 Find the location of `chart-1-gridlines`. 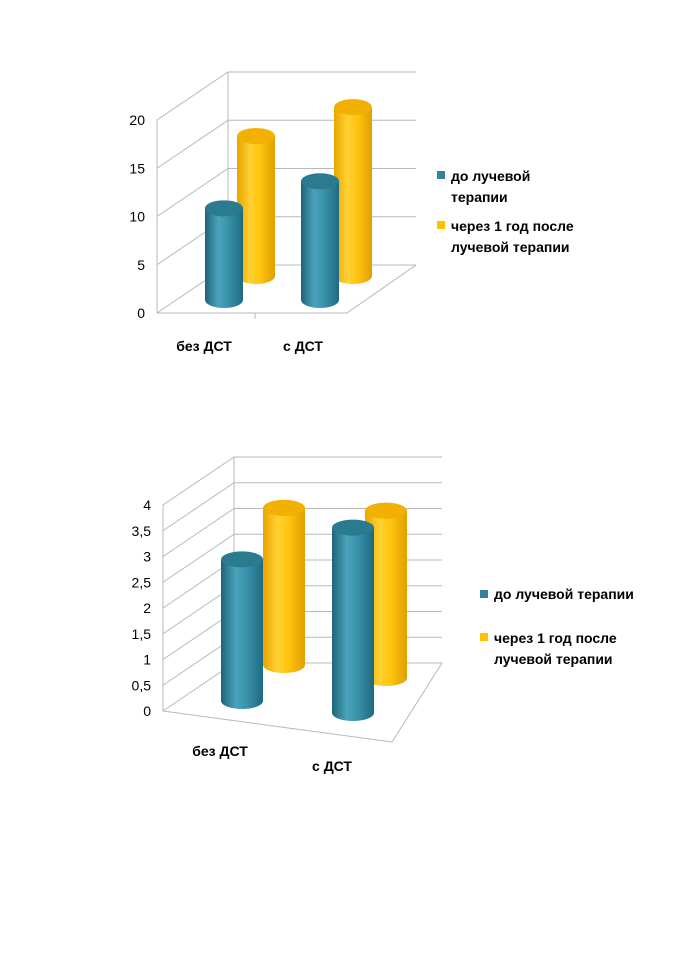

chart-1-gridlines is located at coordinates (286, 192).